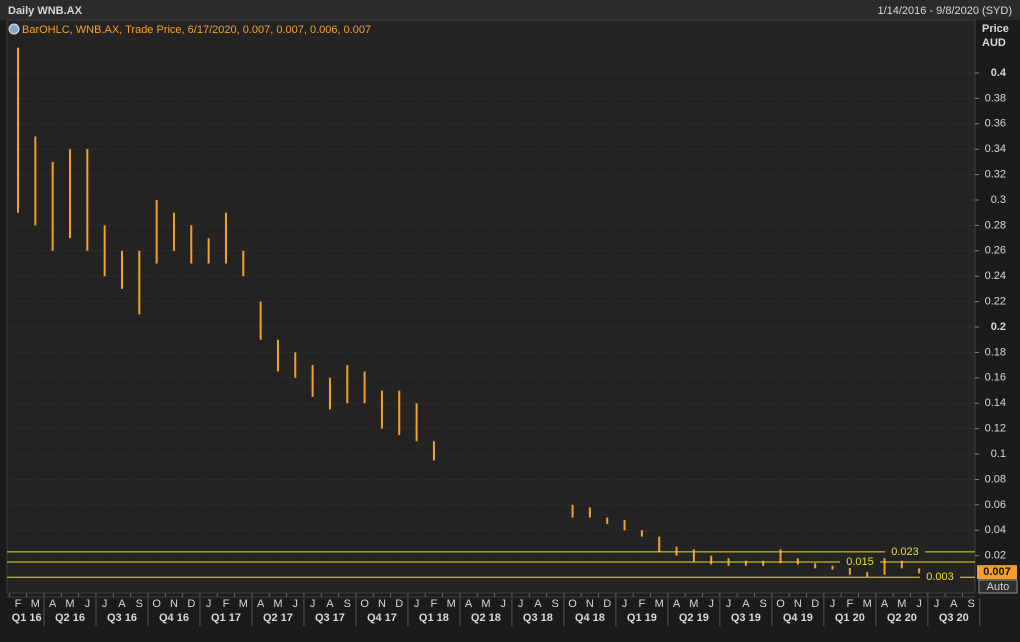  What do you see at coordinates (995, 429) in the screenshot?
I see `y-tick-label: 0.12` at bounding box center [995, 429].